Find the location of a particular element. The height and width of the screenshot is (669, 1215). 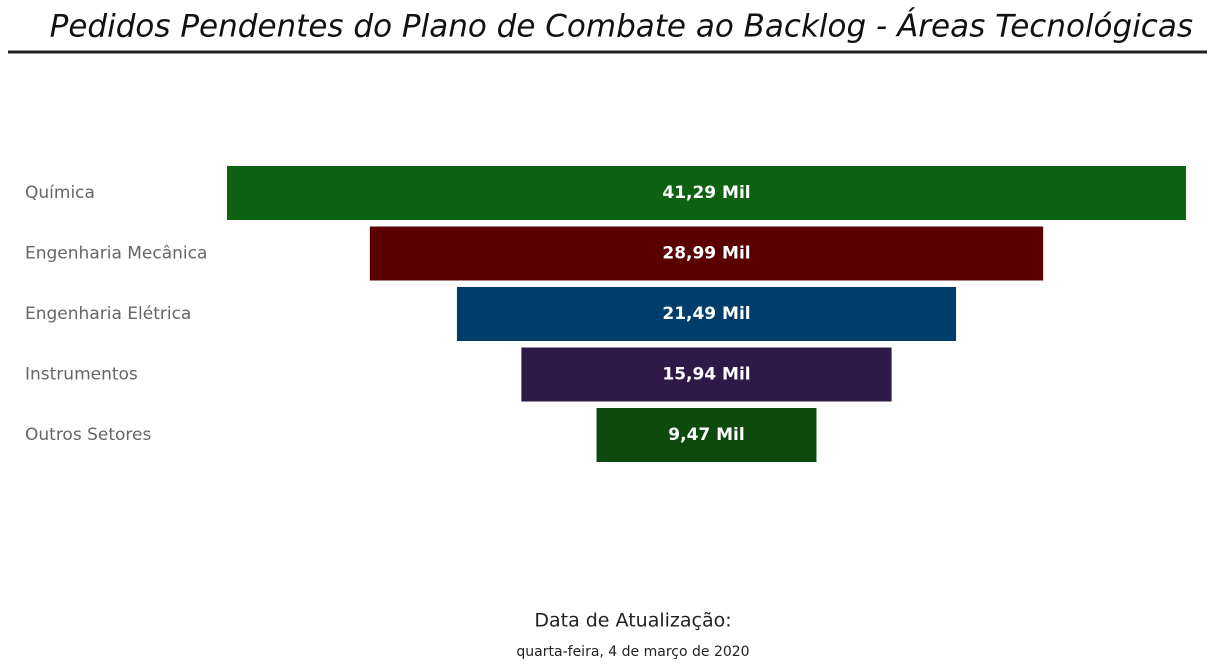

data-label: 21,49 Mil is located at coordinates (706, 314).